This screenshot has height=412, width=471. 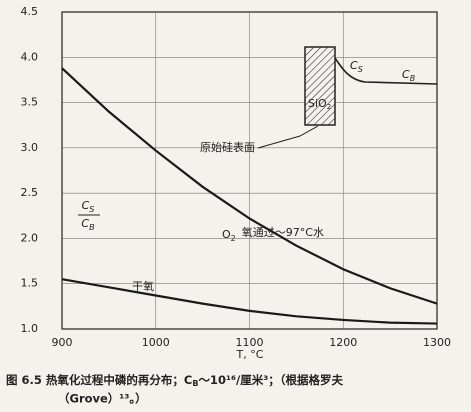 What do you see at coordinates (413, 78) in the screenshot?
I see `cb-sub: B` at bounding box center [413, 78].